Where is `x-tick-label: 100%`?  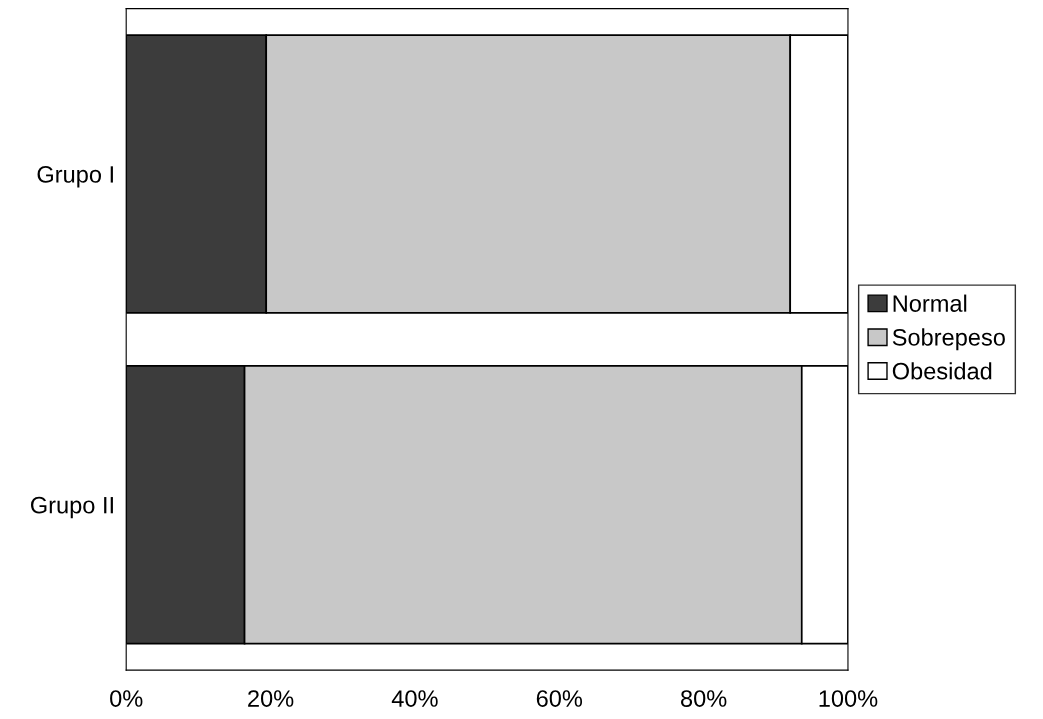
x-tick-label: 100% is located at coordinates (848, 698).